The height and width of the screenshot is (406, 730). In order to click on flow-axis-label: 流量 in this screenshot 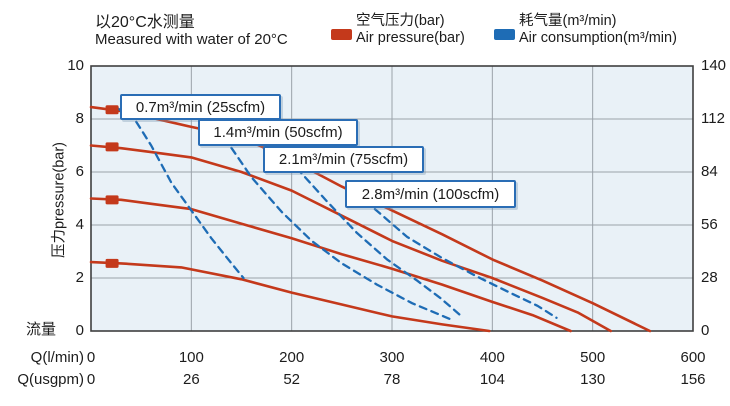, I will do `click(41, 329)`.